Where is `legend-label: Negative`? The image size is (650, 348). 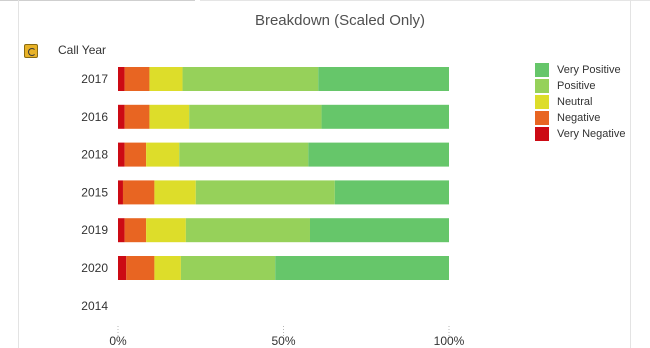
legend-label: Negative is located at coordinates (579, 118).